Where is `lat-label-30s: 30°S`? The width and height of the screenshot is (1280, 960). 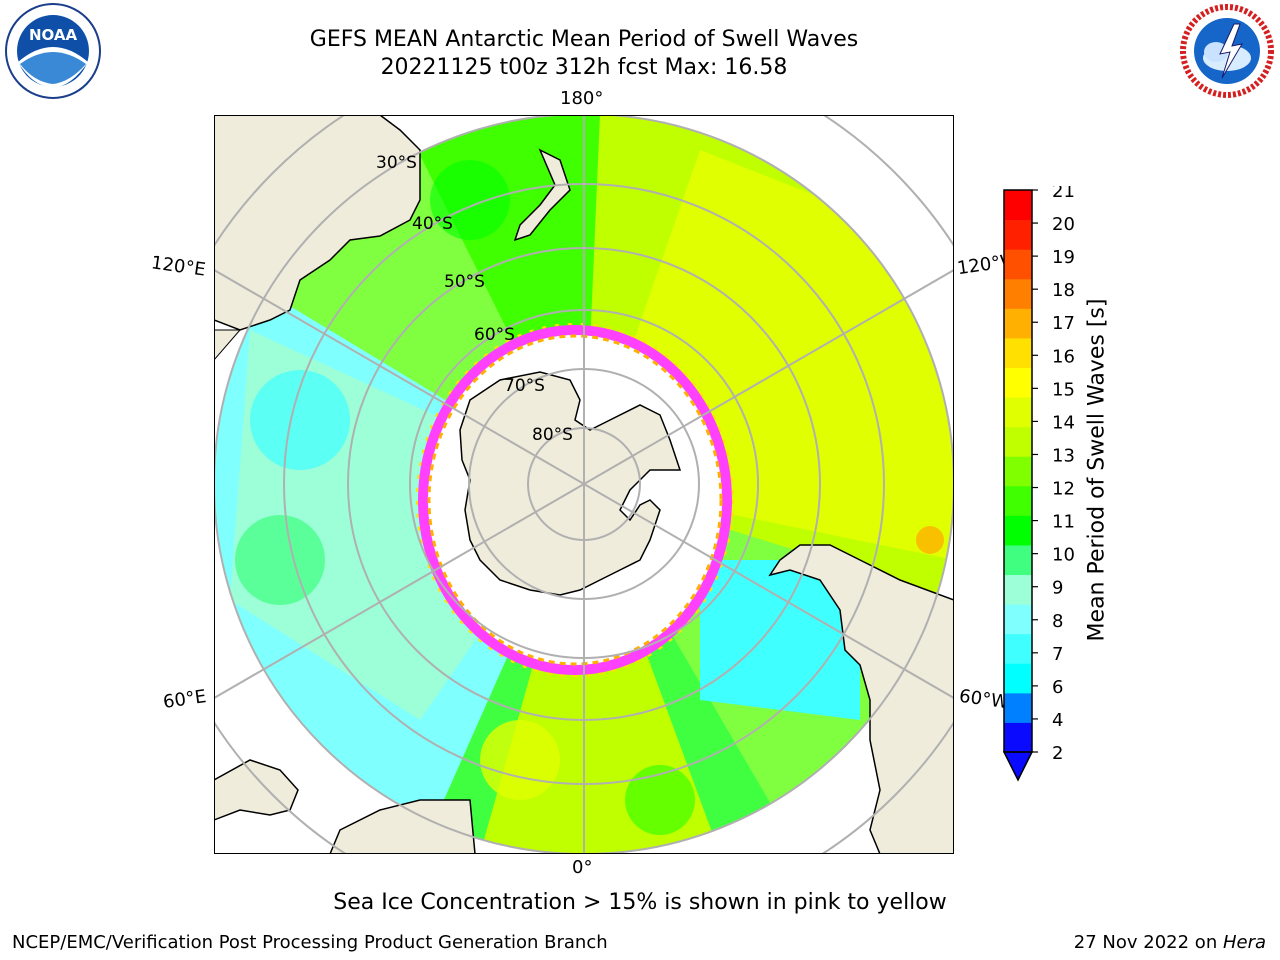 lat-label-30s: 30°S is located at coordinates (396, 163).